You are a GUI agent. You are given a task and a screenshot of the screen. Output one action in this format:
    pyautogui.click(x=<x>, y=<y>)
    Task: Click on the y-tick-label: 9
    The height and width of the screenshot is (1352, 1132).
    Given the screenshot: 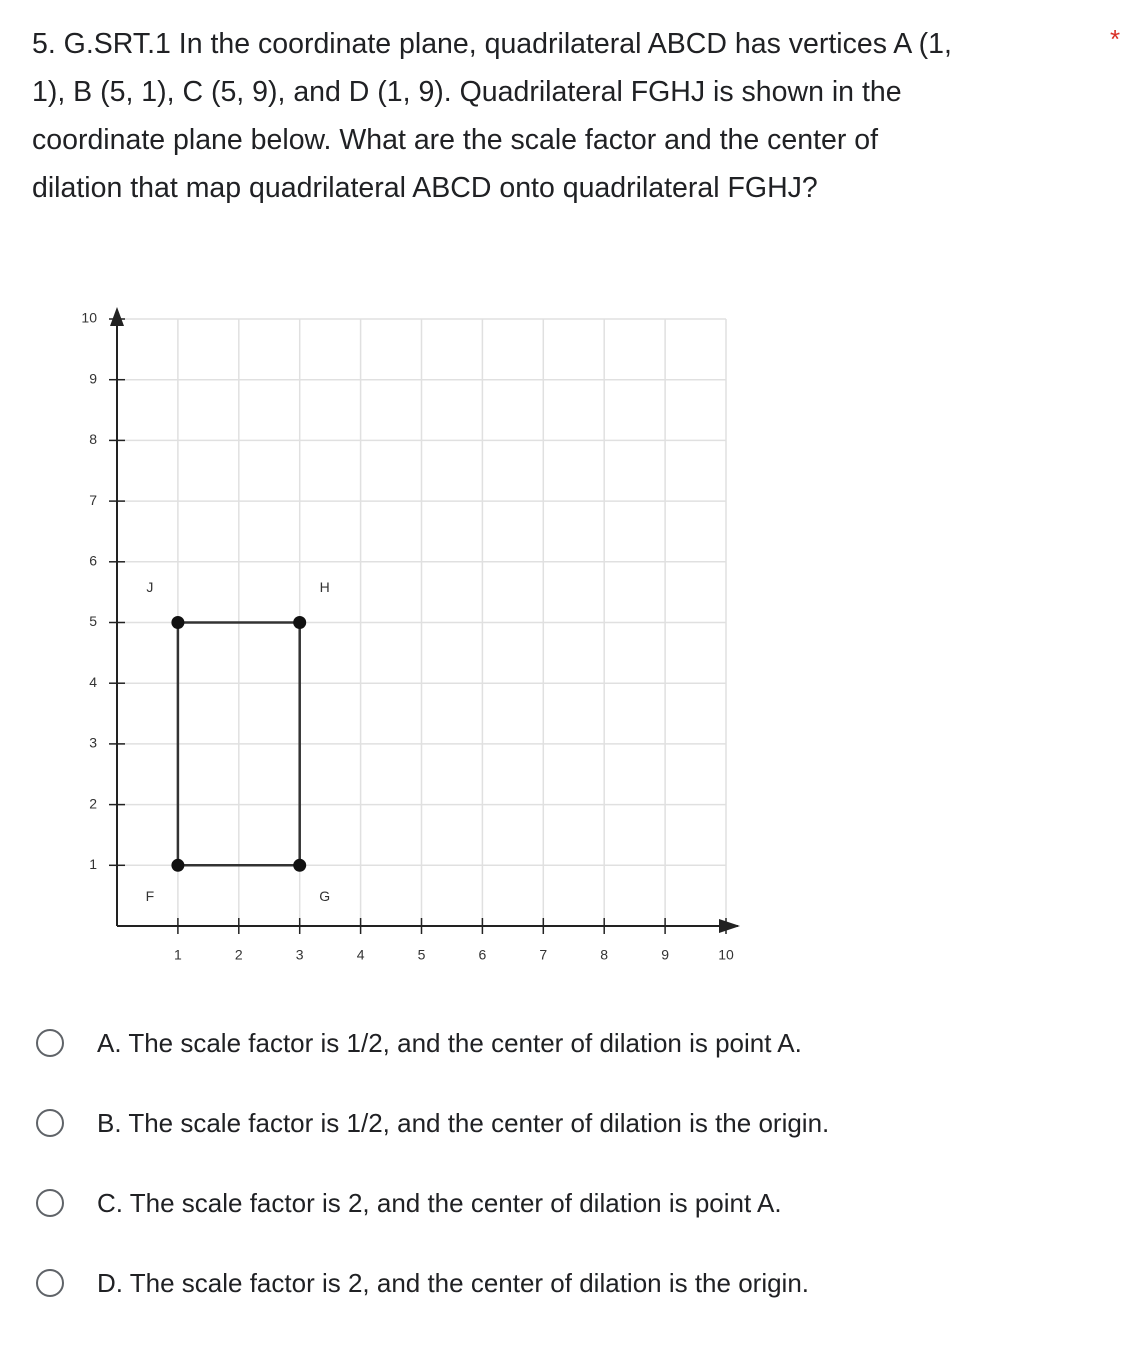 What is the action you would take?
    pyautogui.click(x=93, y=378)
    